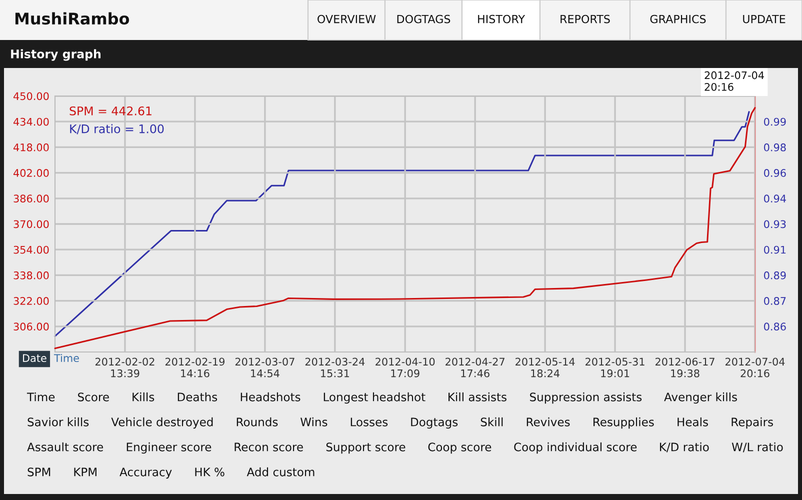 This screenshot has width=802, height=500. Describe the element at coordinates (280, 471) in the screenshot. I see `text: Add custom` at that location.